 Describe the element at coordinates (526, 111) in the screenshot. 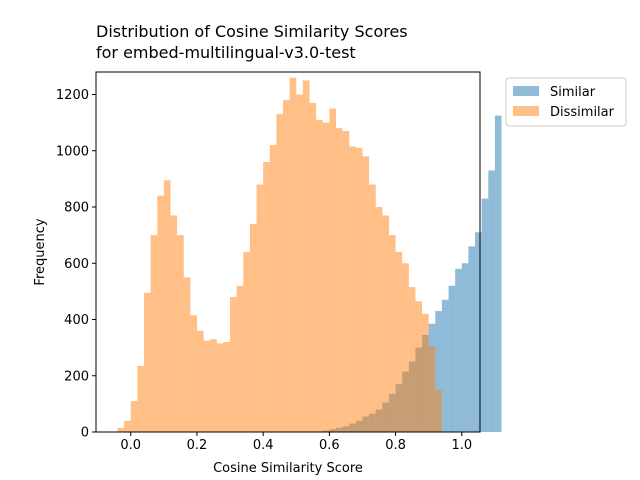

I see `legend-swatch-dissimilar` at that location.